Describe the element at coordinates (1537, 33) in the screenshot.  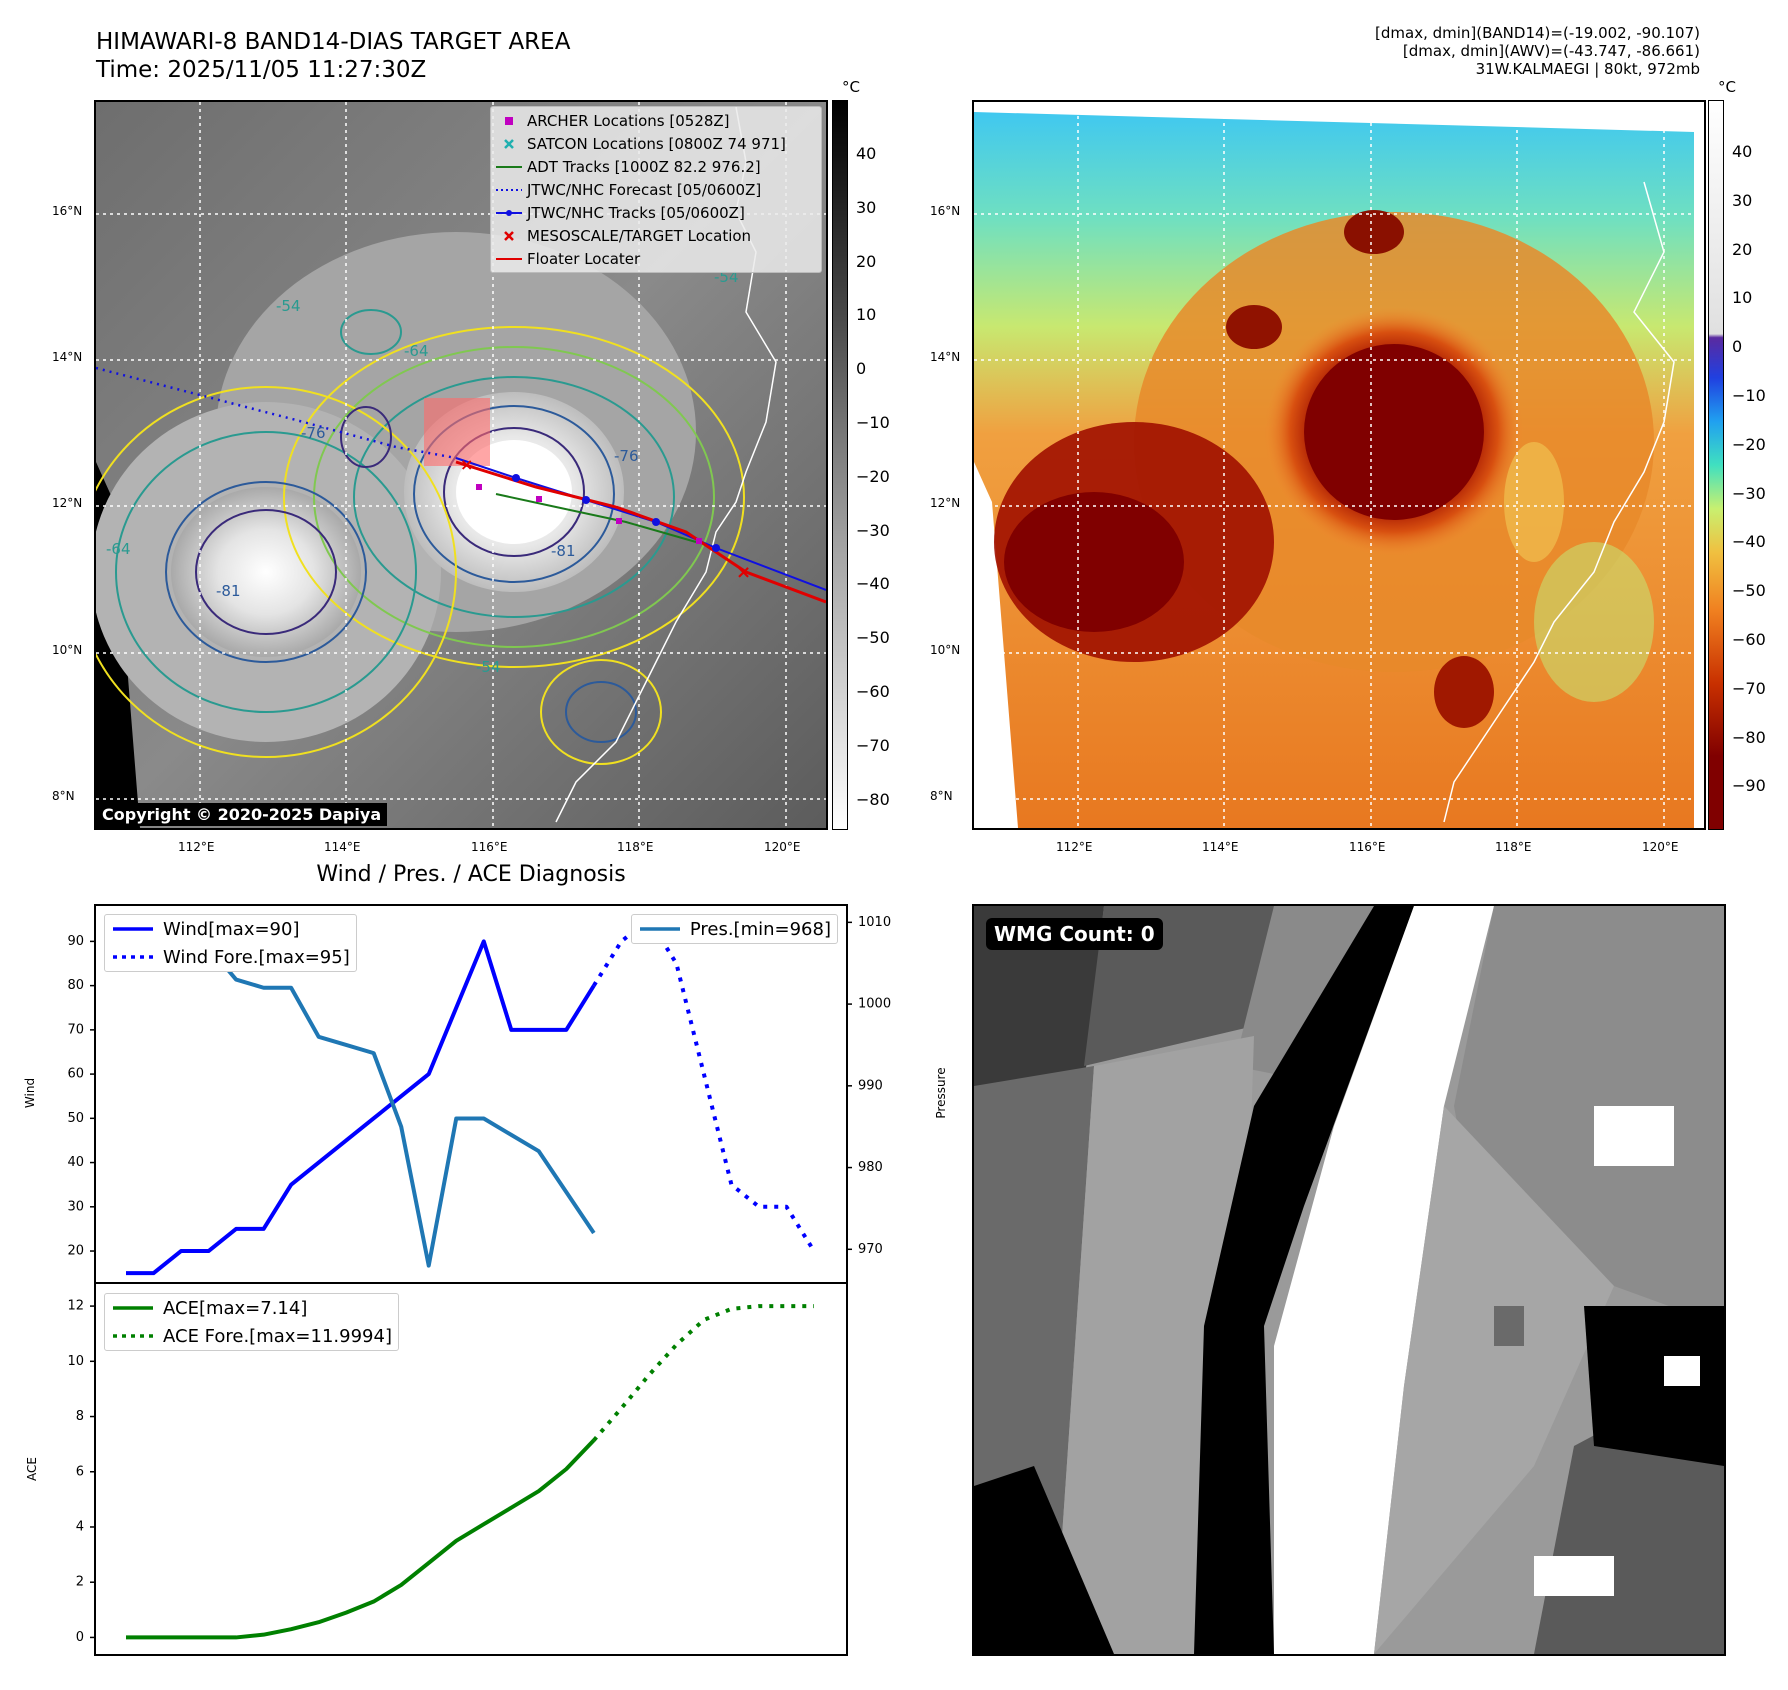
I see `meta-line-1: [dmax, dmin](BAND14)=(-19.002, -90.107)` at that location.